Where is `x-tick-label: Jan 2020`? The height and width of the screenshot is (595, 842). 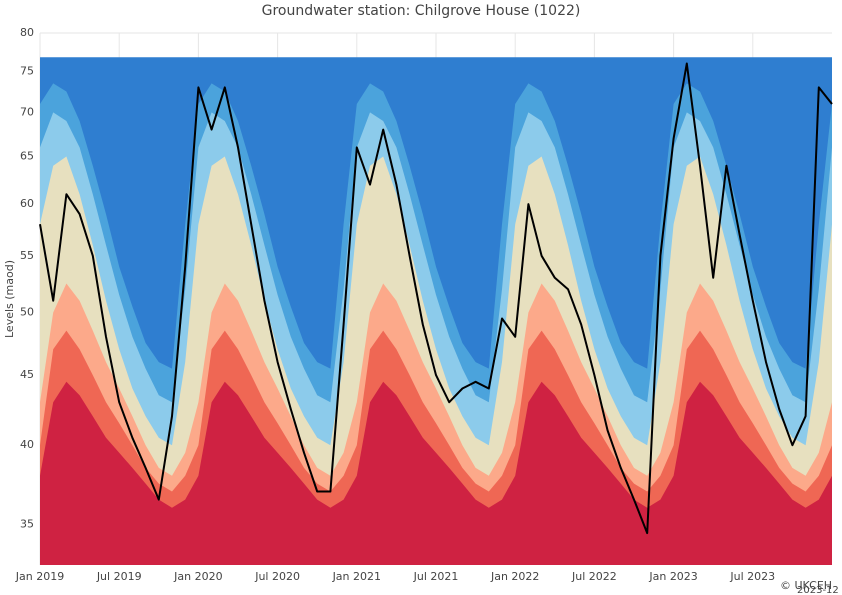
x-tick-label: Jan 2020 is located at coordinates (197, 576).